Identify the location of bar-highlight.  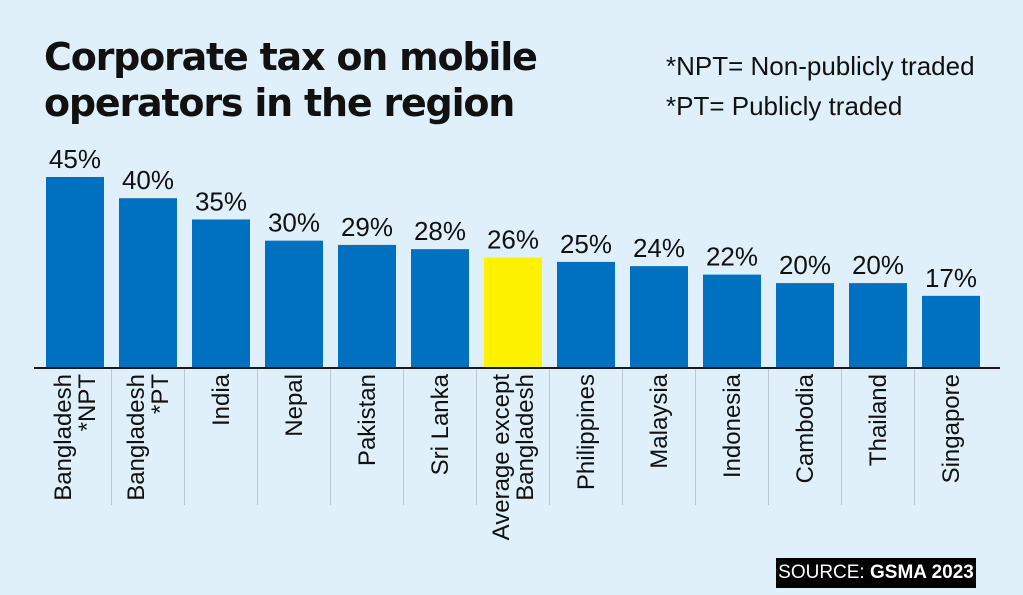
(513, 312).